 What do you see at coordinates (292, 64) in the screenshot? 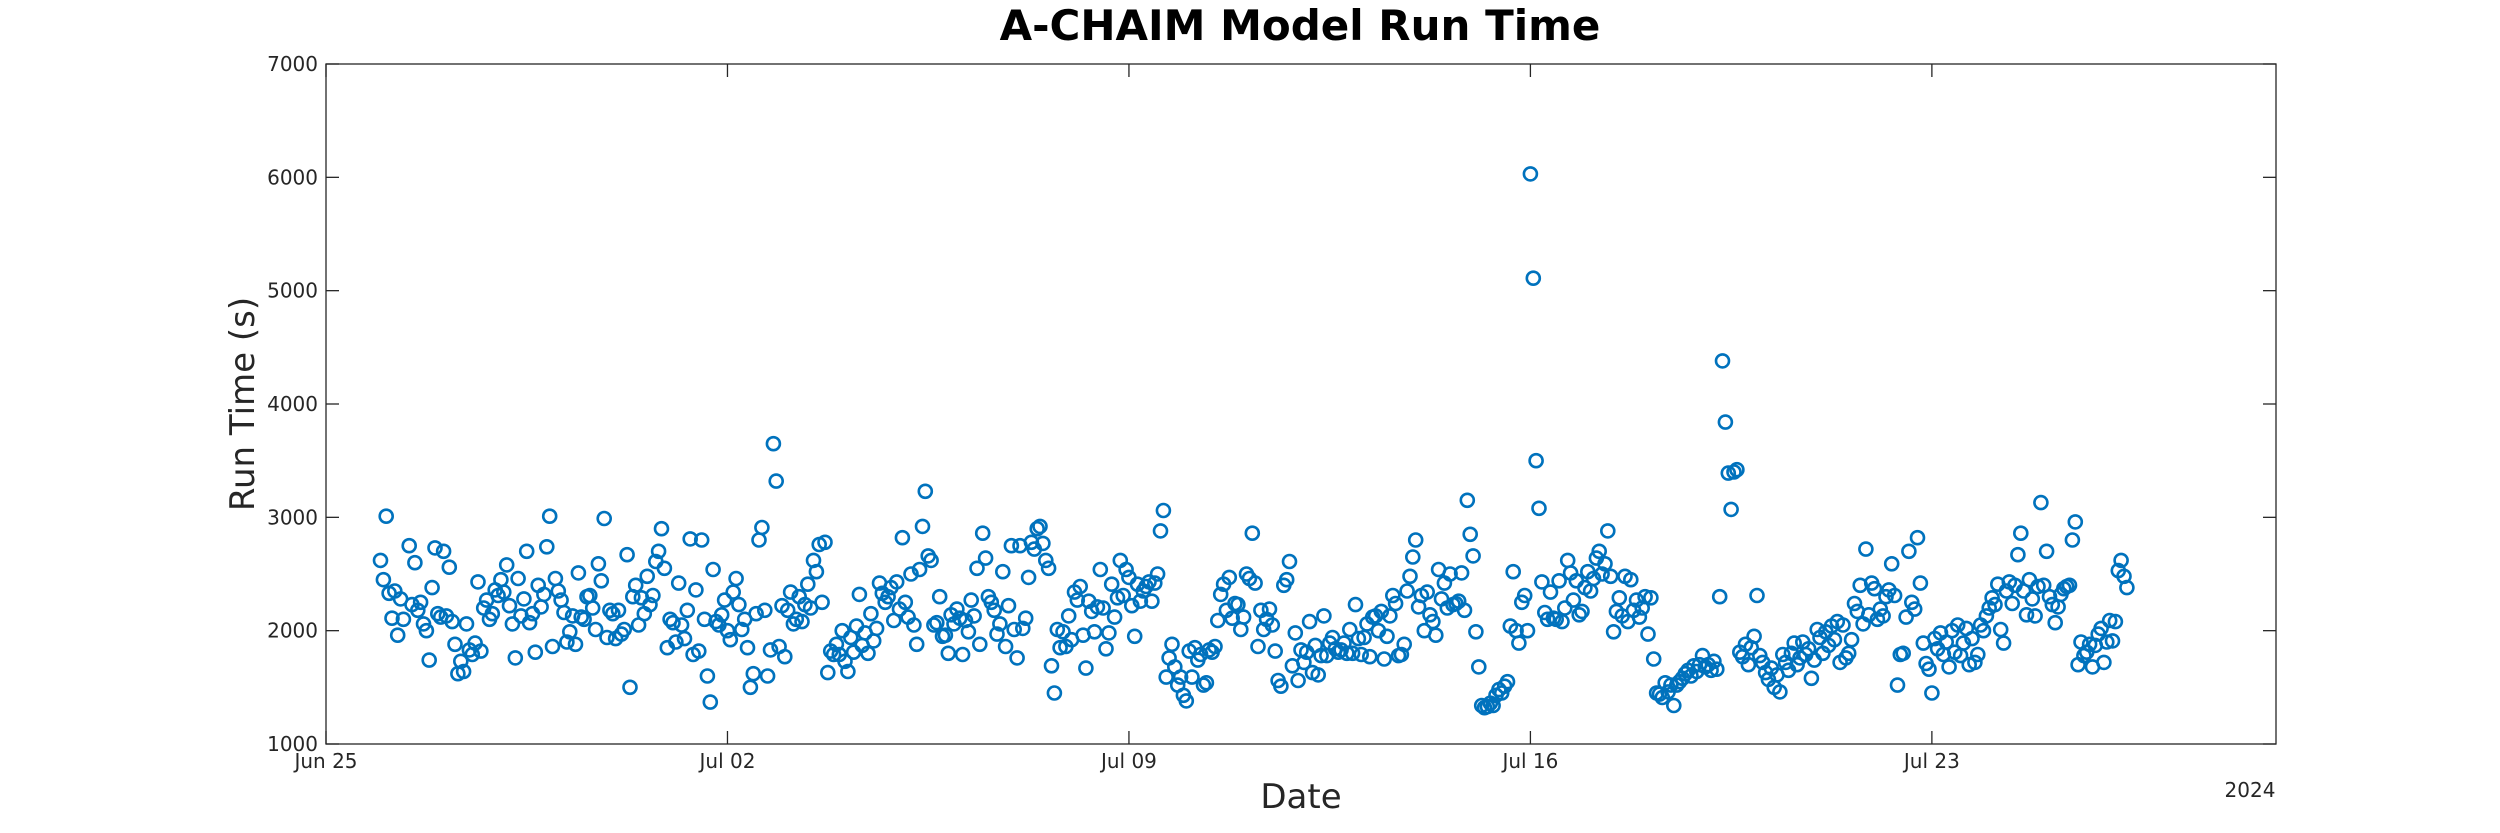
I see `y-tick-label: 7000` at bounding box center [292, 64].